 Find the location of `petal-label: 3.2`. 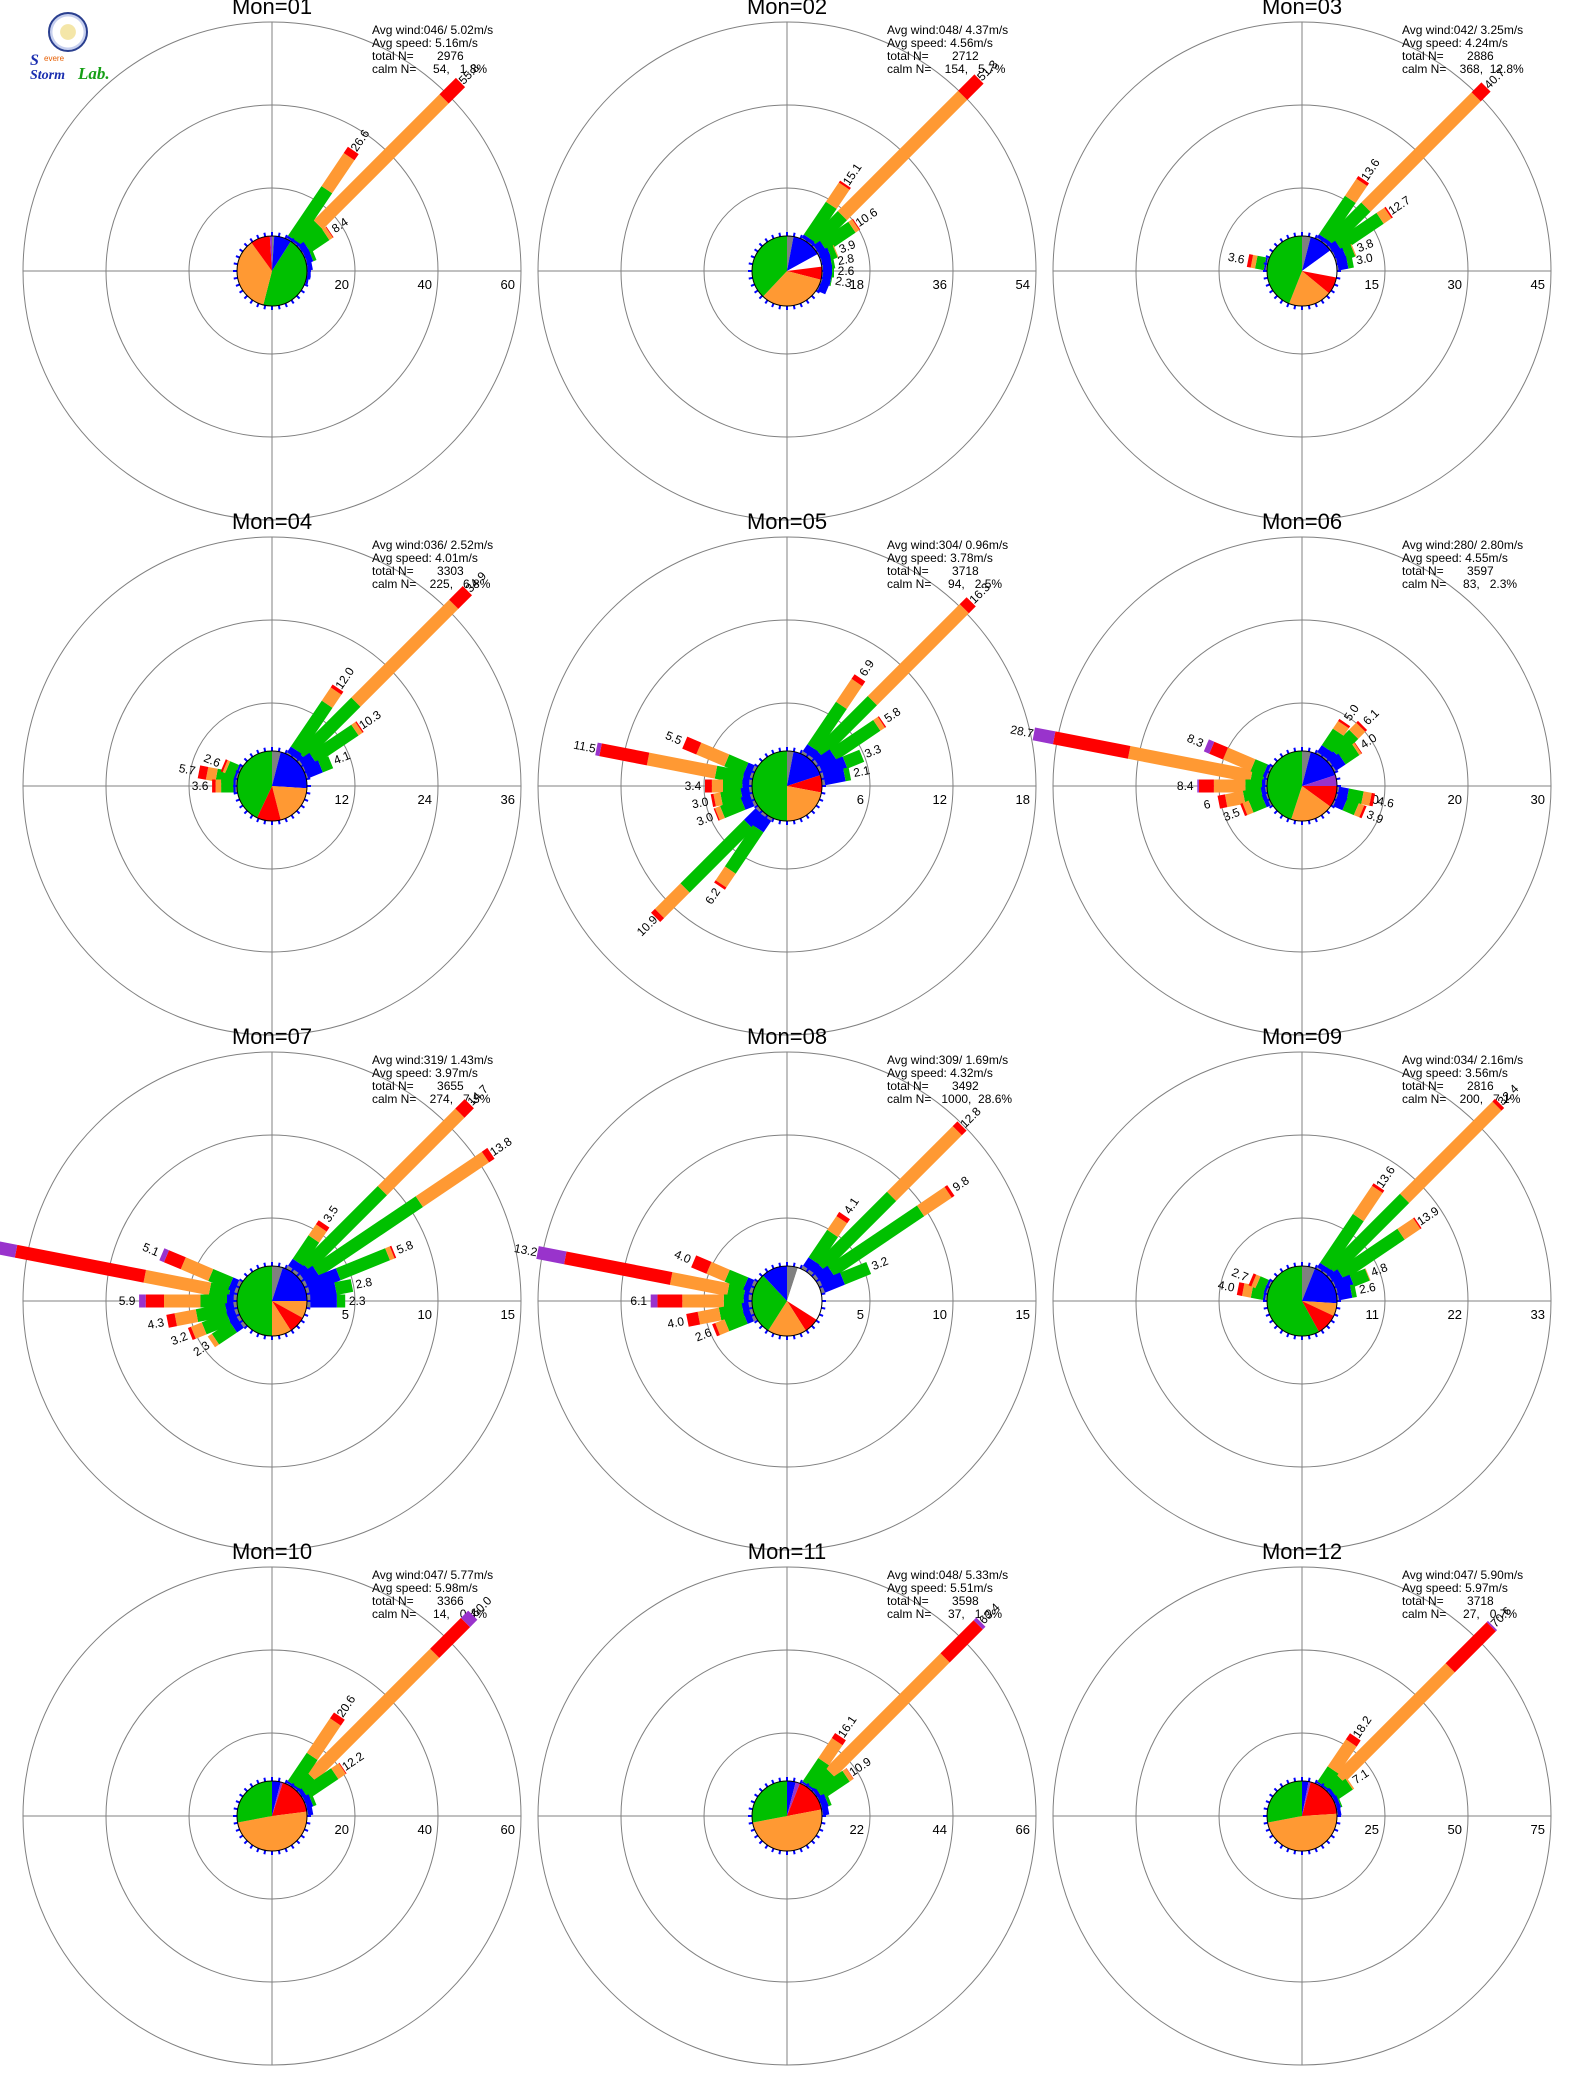

petal-label: 3.2 is located at coordinates (179, 1338).